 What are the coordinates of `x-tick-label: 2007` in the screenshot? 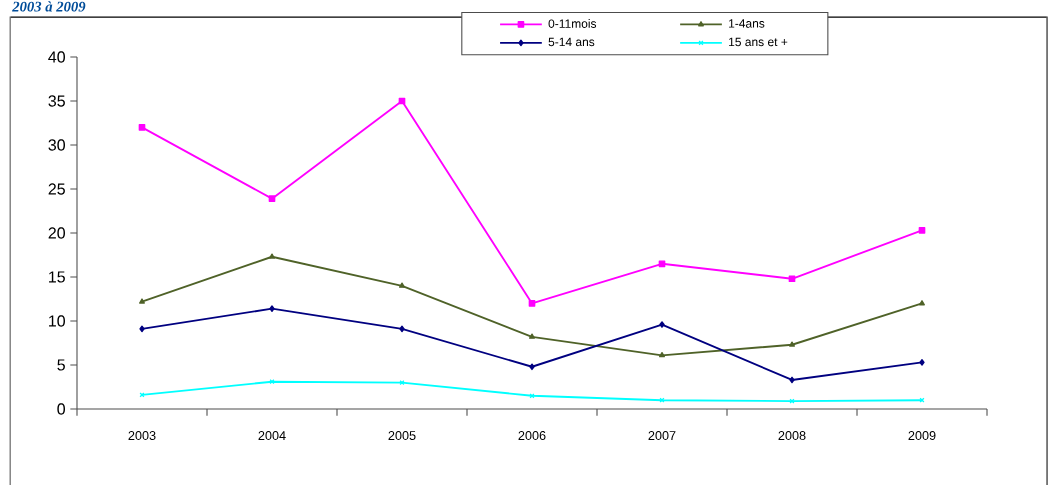 It's located at (662, 436).